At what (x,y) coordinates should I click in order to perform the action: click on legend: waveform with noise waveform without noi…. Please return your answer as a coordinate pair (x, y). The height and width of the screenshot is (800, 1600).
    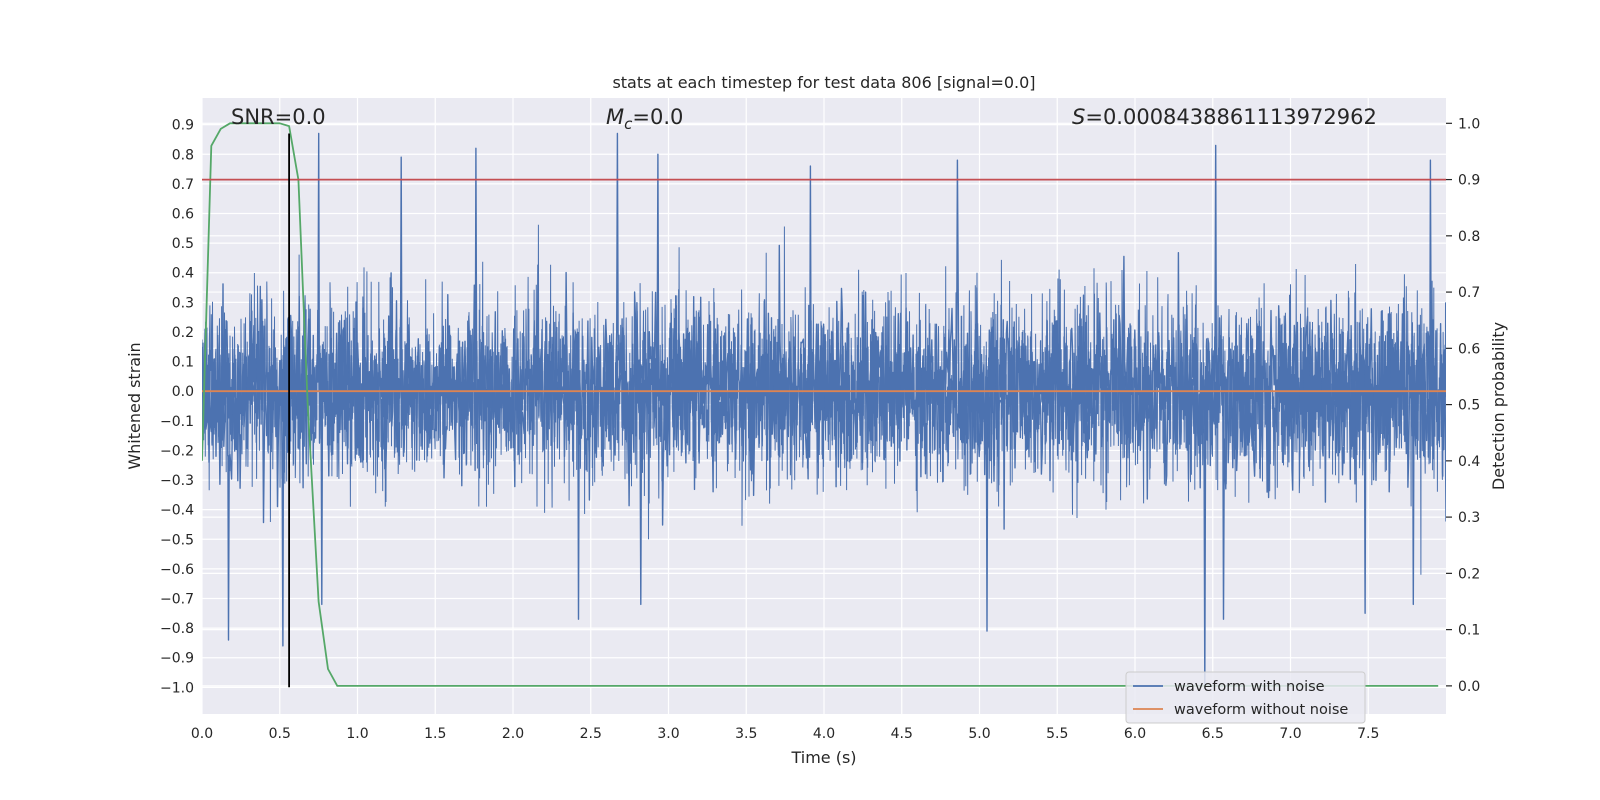
    Looking at the image, I should click on (1245, 697).